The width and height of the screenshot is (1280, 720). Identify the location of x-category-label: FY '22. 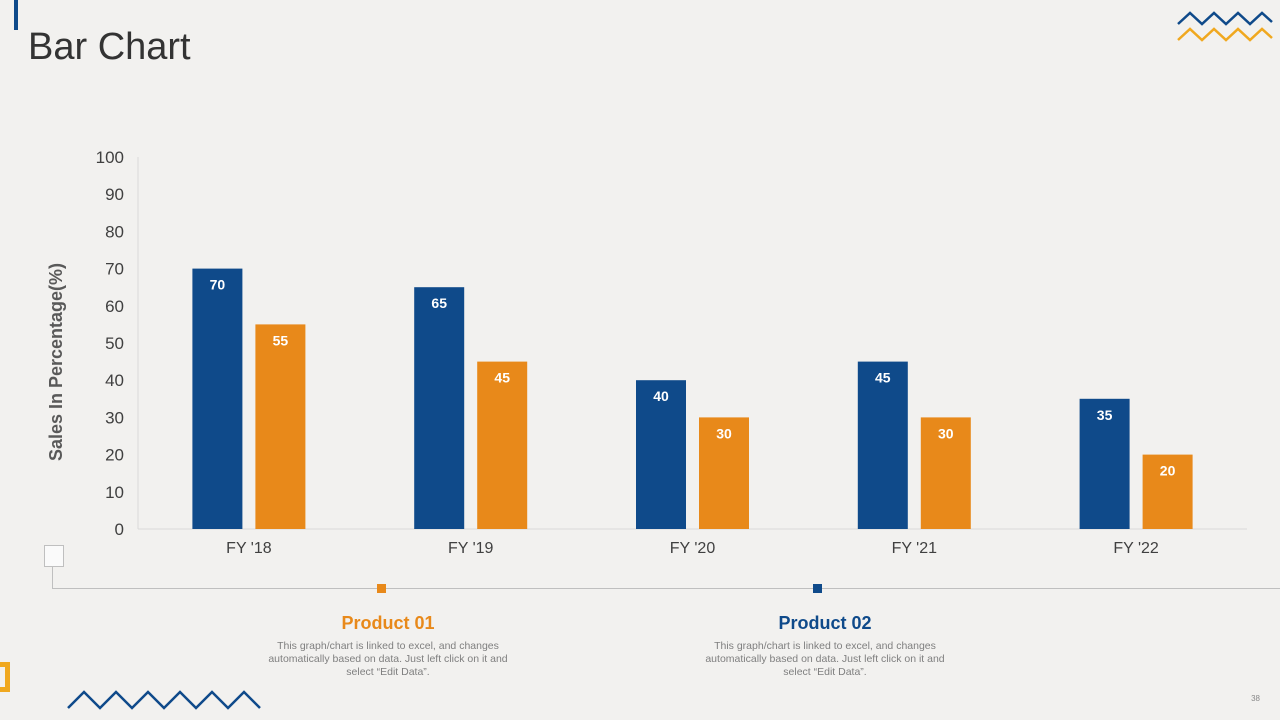
(1136, 548).